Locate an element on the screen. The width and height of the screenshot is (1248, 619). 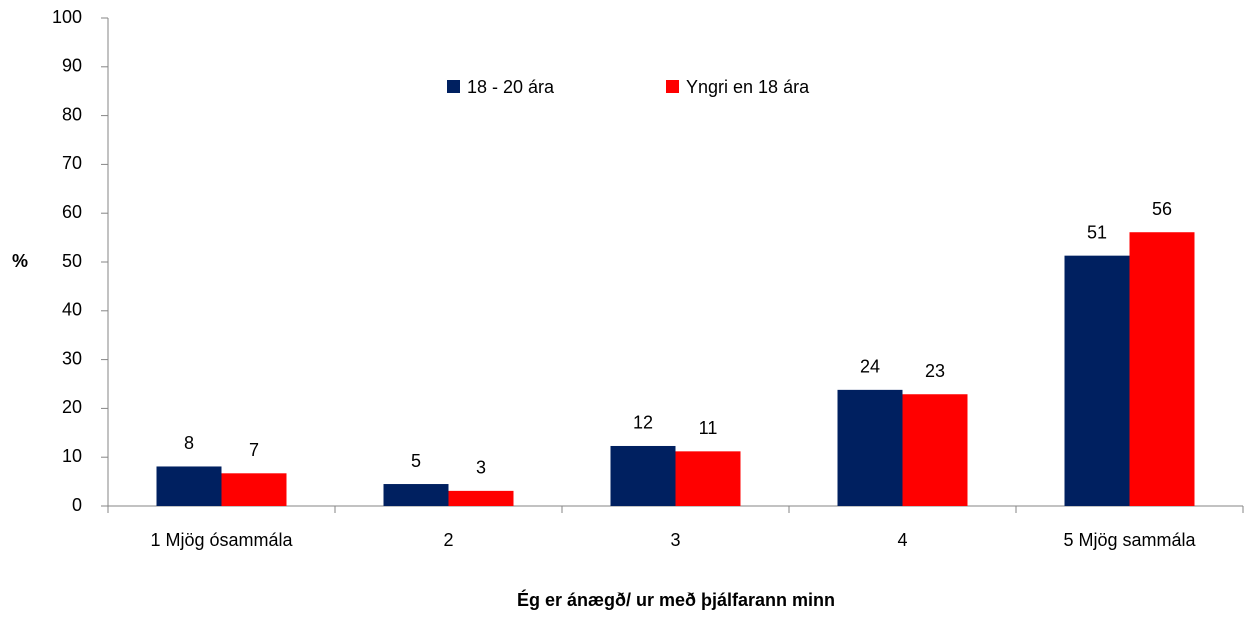
data-label: 8 is located at coordinates (189, 443).